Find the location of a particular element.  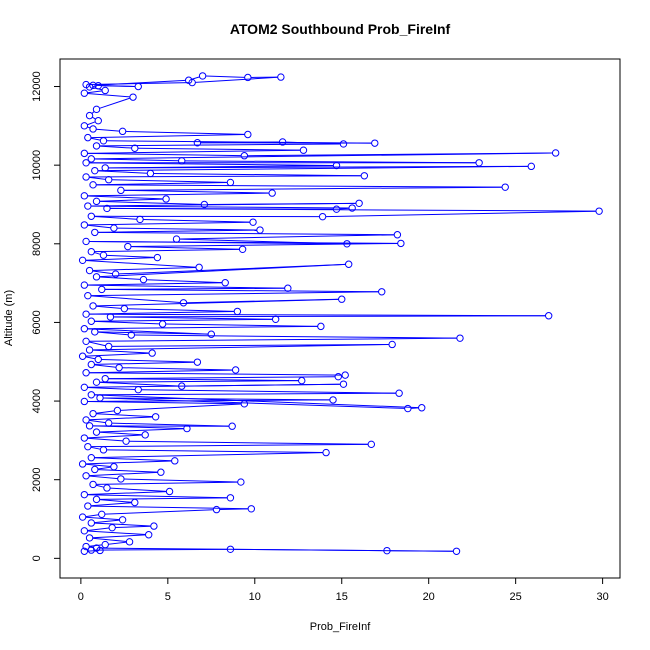

x-tick-label: 5 is located at coordinates (168, 597).